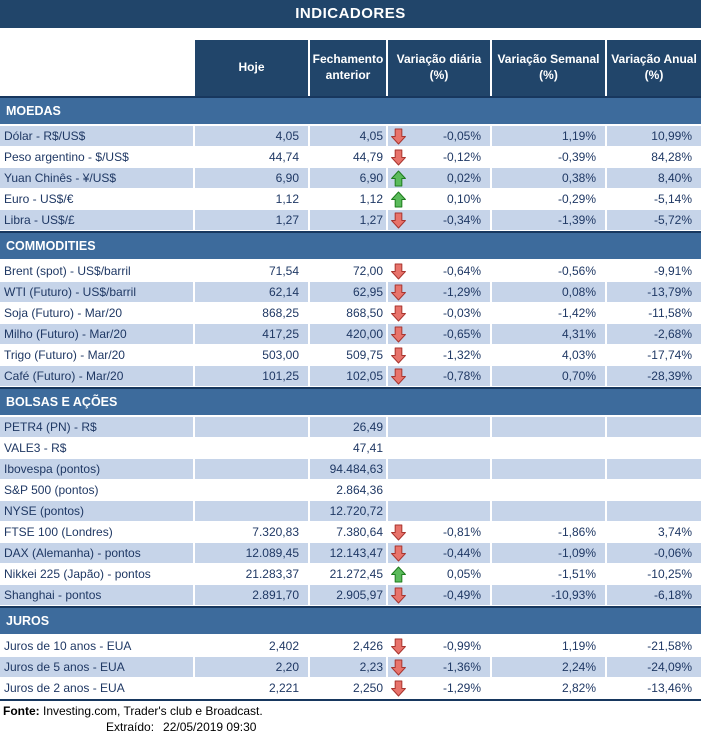 This screenshot has height=734, width=701. What do you see at coordinates (438, 313) in the screenshot?
I see `cell-variacao-diaria: -0,03%` at bounding box center [438, 313].